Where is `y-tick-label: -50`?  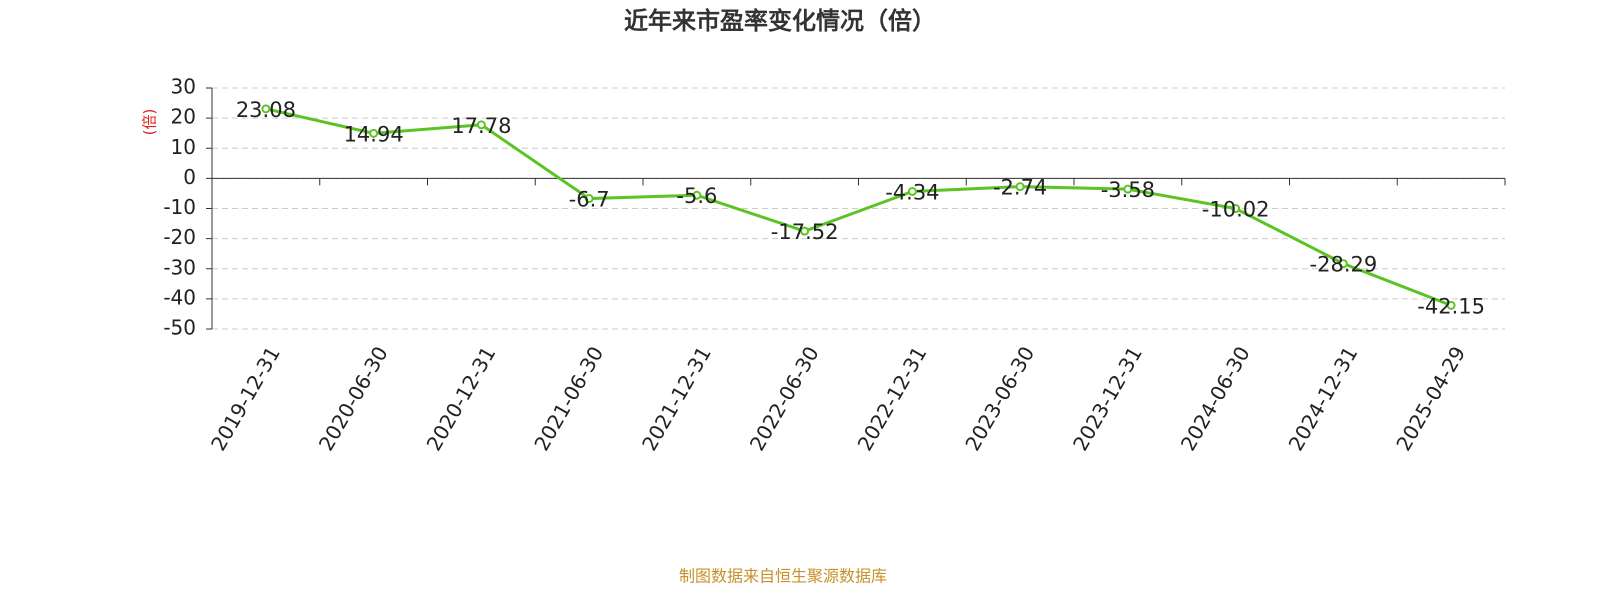
y-tick-label: -50 is located at coordinates (179, 328).